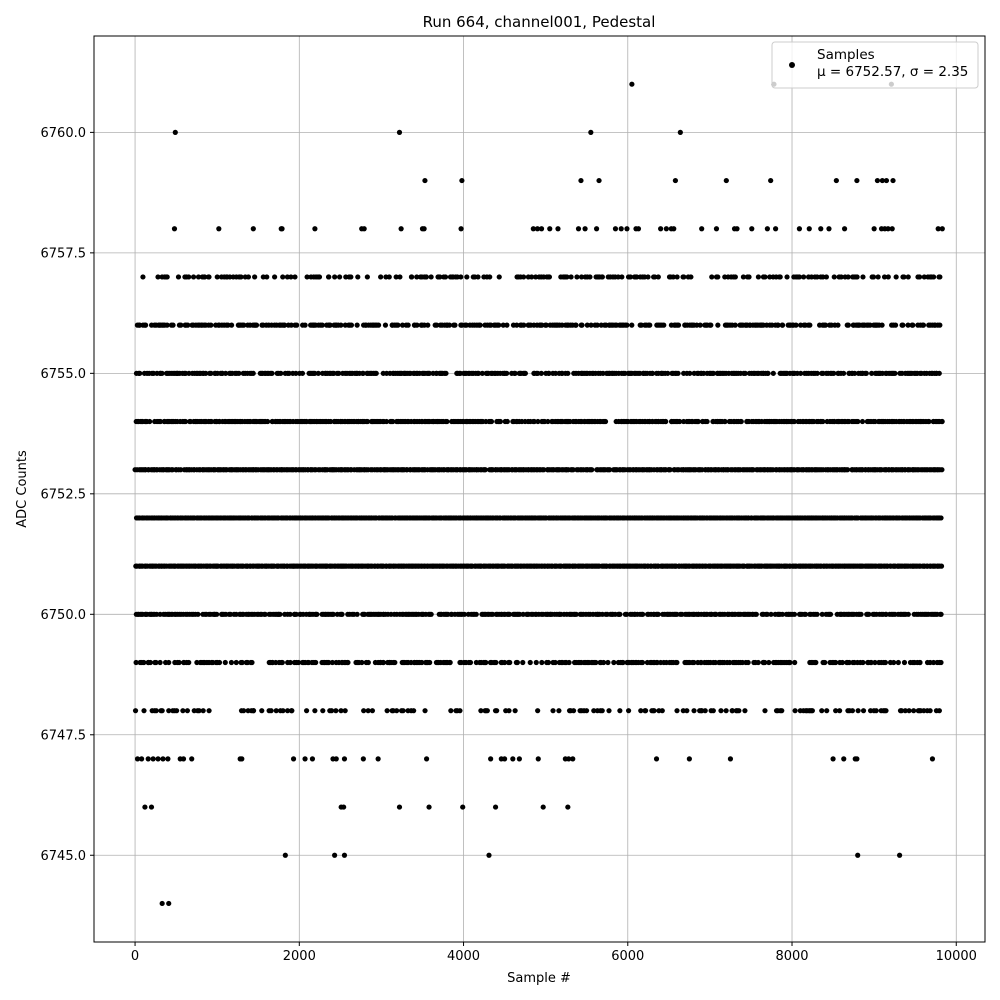  What do you see at coordinates (135, 956) in the screenshot?
I see `x-tick-label: 0` at bounding box center [135, 956].